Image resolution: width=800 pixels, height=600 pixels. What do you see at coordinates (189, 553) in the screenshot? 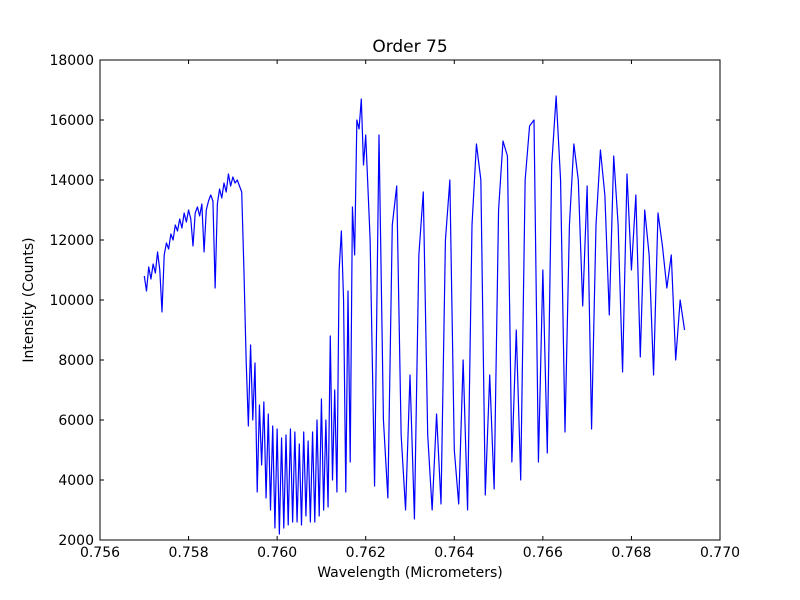
I see `x-tick-label: 0.758` at bounding box center [189, 553].